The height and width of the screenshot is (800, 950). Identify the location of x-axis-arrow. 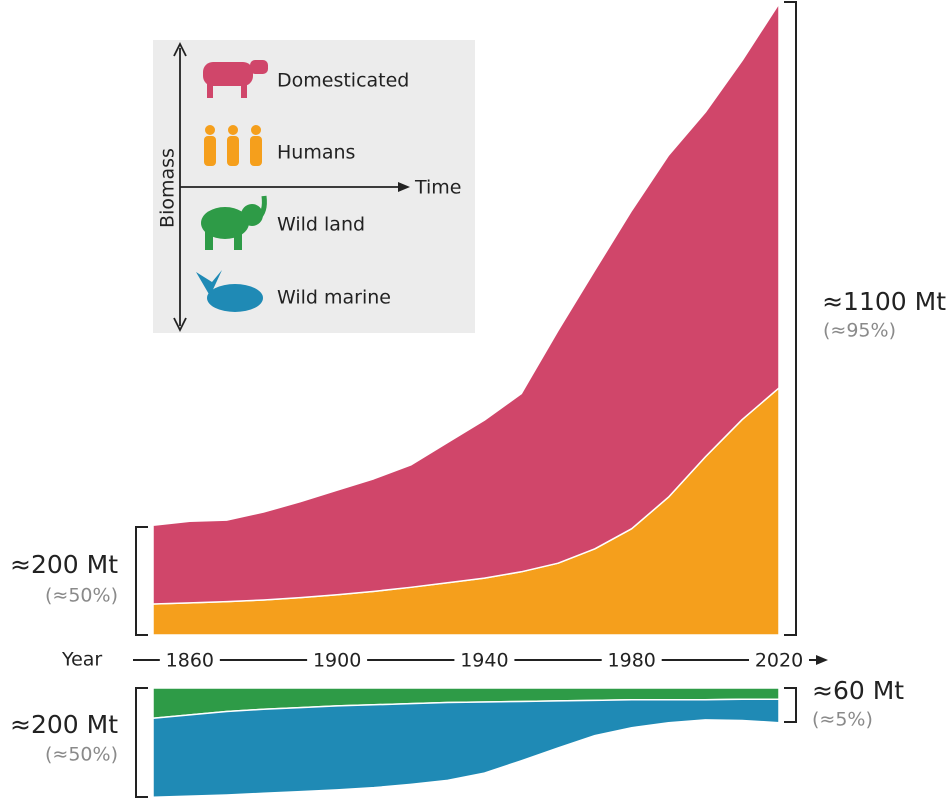
(822, 660).